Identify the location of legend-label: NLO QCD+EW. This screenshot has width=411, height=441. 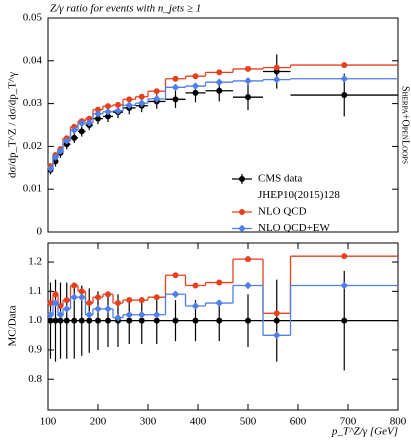
(294, 228).